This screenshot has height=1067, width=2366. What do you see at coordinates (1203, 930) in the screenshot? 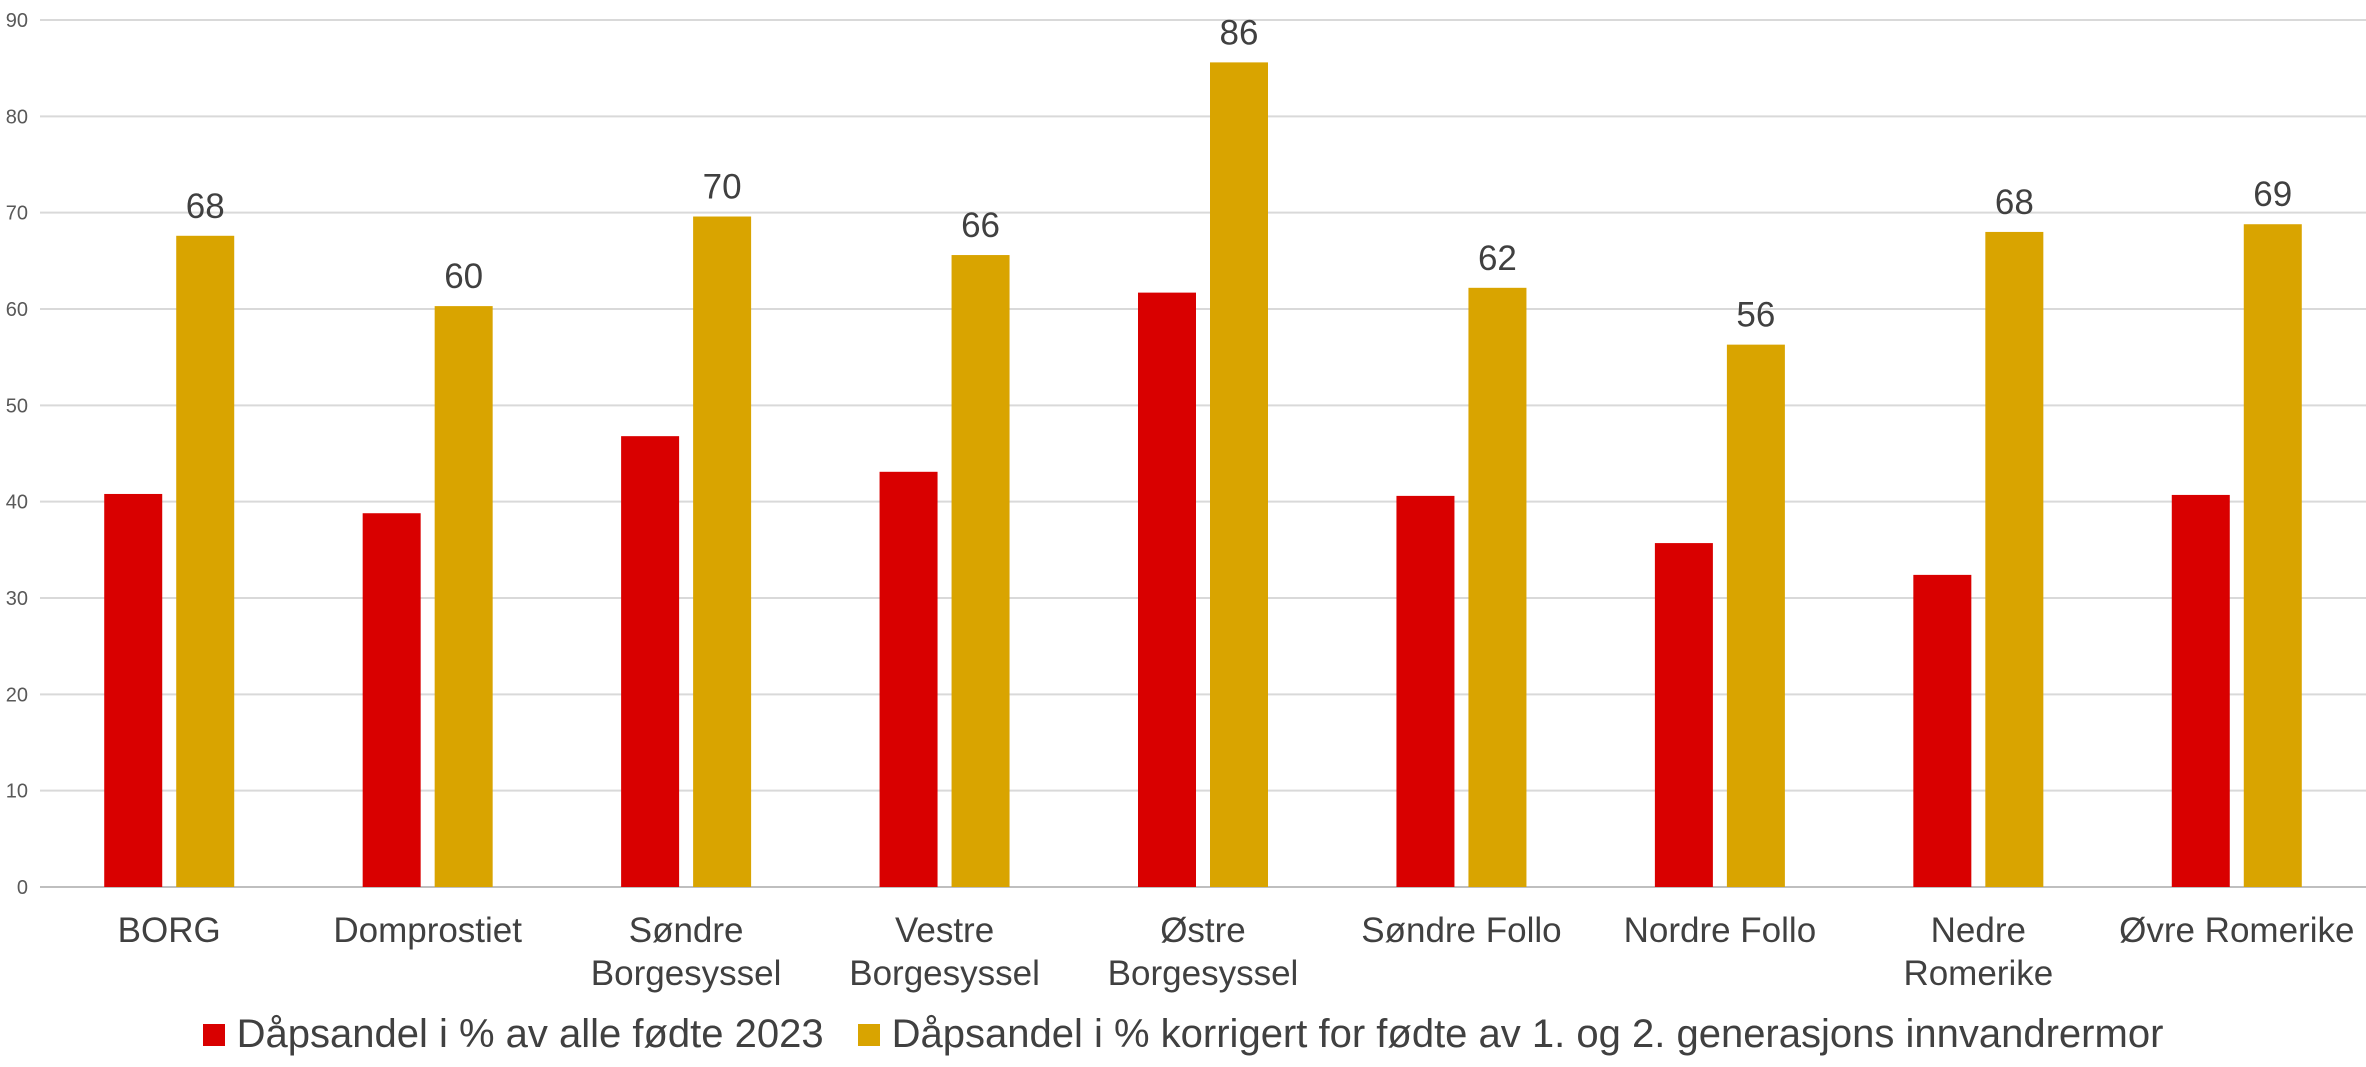
I see `x-tick-label: Østre` at bounding box center [1203, 930].